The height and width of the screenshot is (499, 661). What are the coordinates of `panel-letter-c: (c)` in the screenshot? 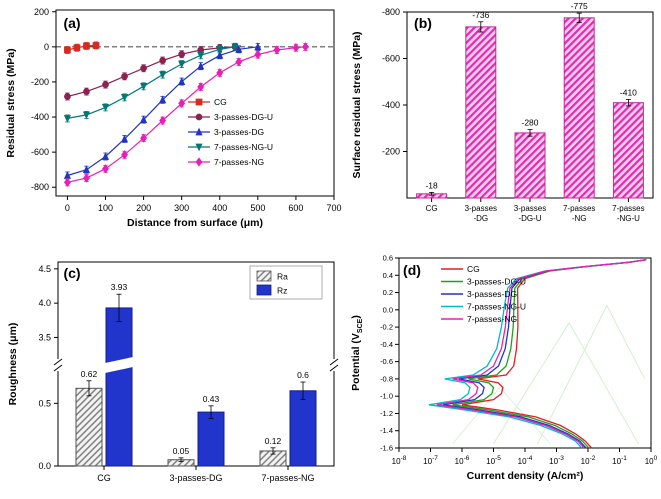 It's located at (71, 273).